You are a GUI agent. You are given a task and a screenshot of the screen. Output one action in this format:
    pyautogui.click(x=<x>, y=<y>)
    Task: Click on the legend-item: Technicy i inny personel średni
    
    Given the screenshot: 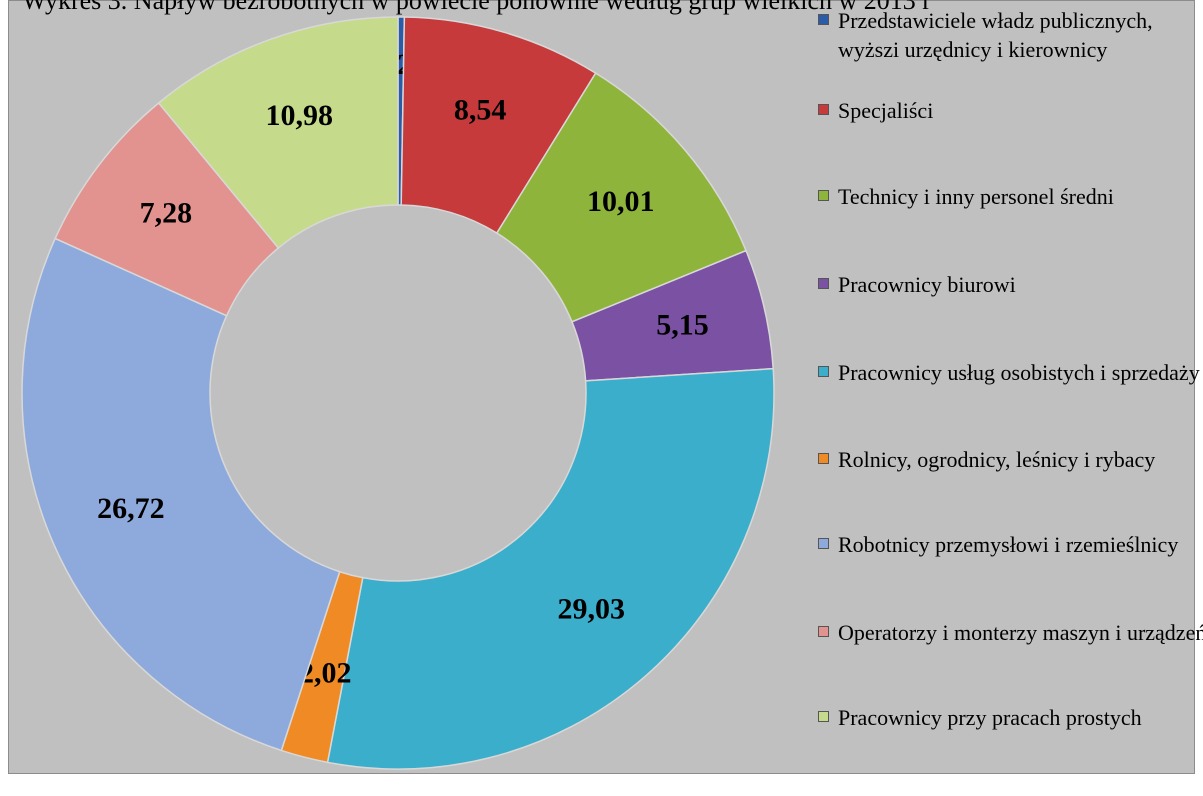 What is the action you would take?
    pyautogui.click(x=1007, y=196)
    